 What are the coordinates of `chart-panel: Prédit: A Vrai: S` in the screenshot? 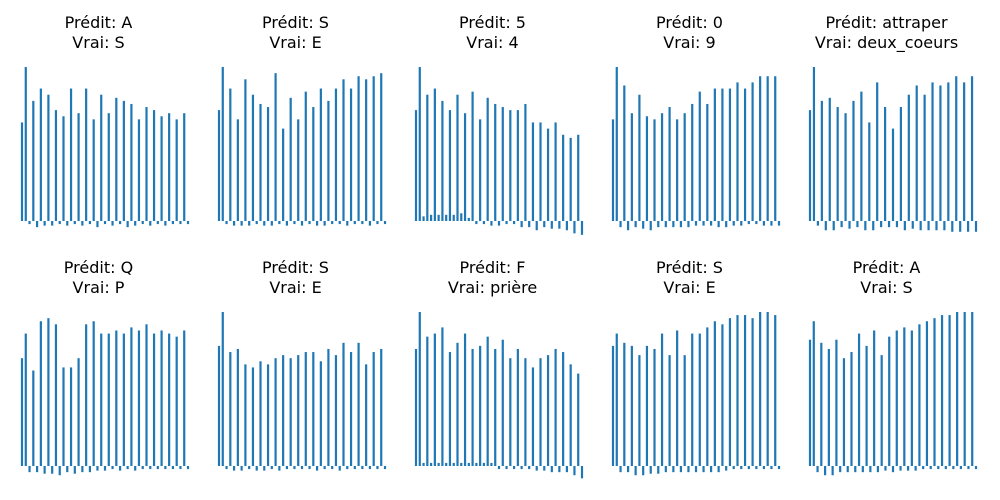 It's located at (886, 365).